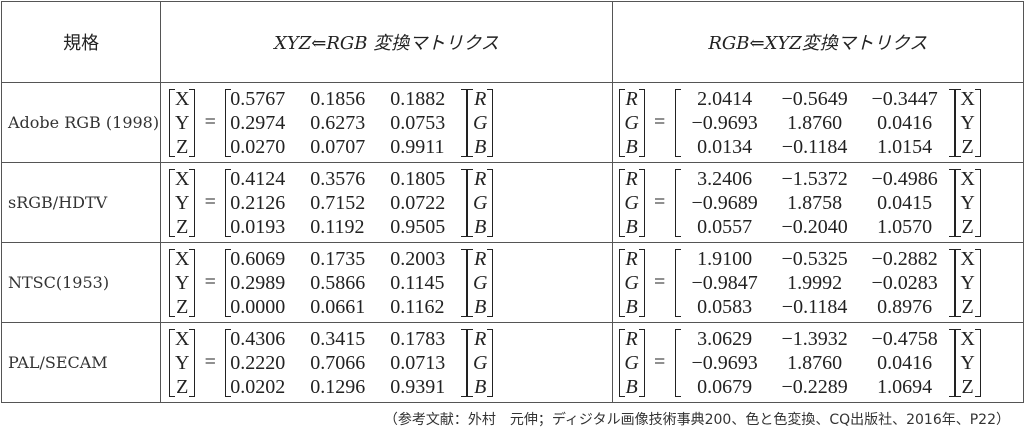 The height and width of the screenshot is (442, 1024). What do you see at coordinates (338, 122) in the screenshot?
I see `matrix-cell: 0.6273` at bounding box center [338, 122].